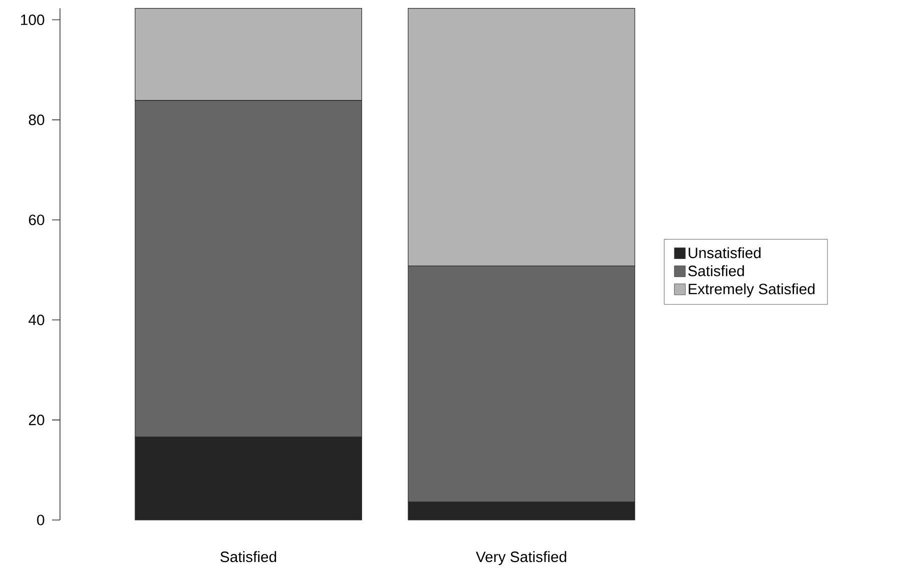 Image resolution: width=916 pixels, height=576 pixels. I want to click on y-tick-label: 20, so click(36, 420).